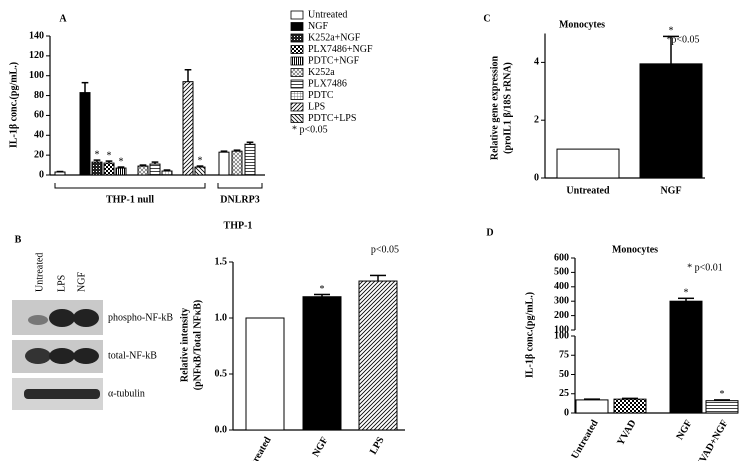 This screenshot has width=740, height=461. Describe the element at coordinates (197, 345) in the screenshot. I see `y-axis-label: (pNFκB/Total NFκB)` at that location.